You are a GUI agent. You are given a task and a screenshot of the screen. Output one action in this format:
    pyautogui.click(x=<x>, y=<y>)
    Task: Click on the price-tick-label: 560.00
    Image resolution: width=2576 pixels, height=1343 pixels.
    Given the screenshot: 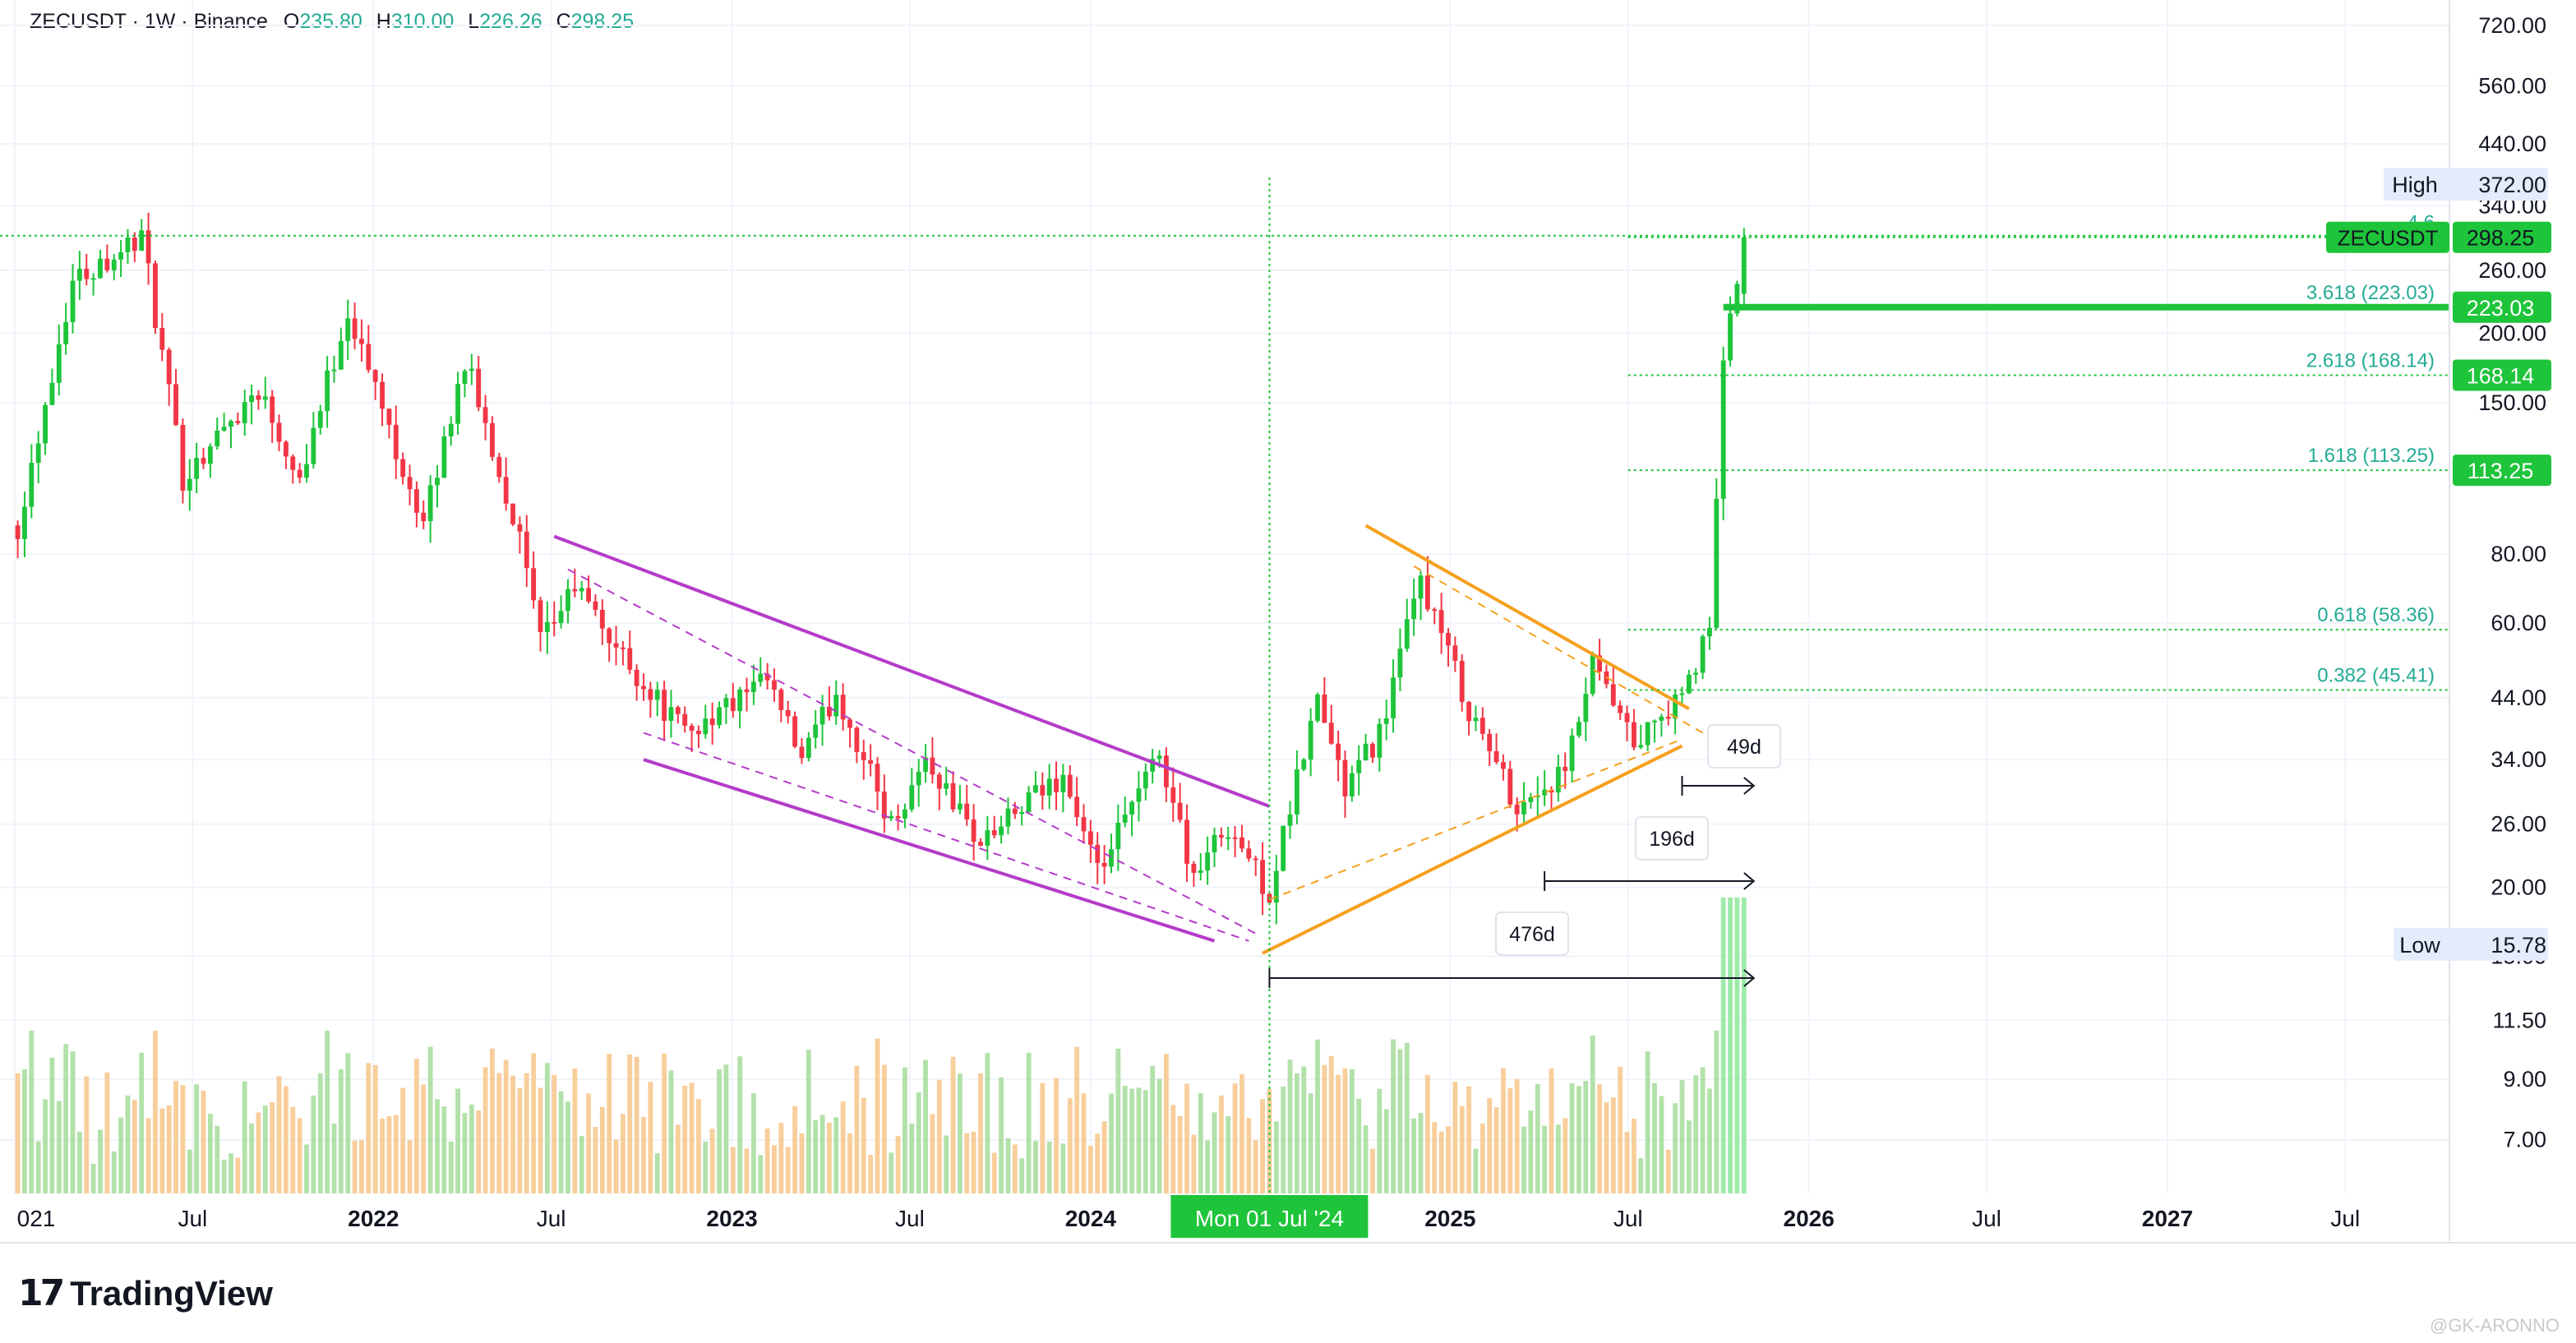 What is the action you would take?
    pyautogui.click(x=2512, y=85)
    